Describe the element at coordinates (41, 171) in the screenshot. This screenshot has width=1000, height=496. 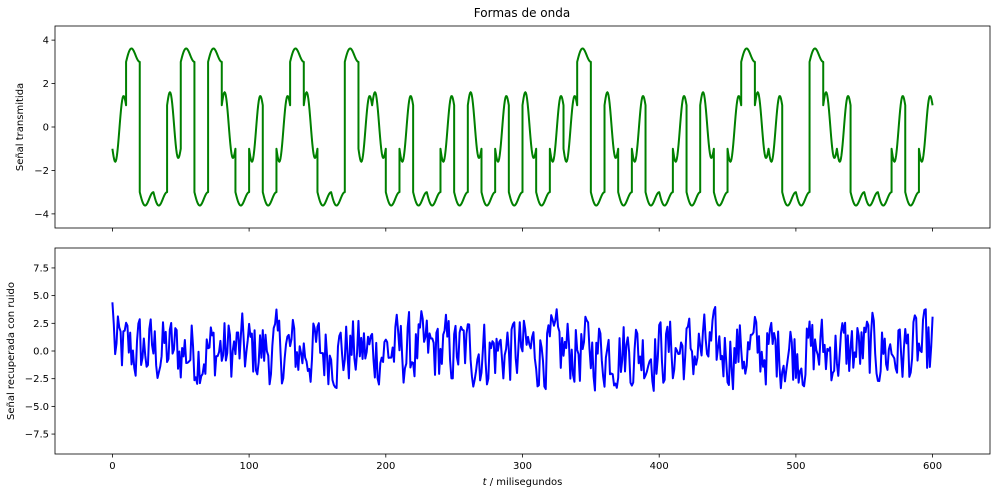
I see `y-tick-label: −2` at that location.